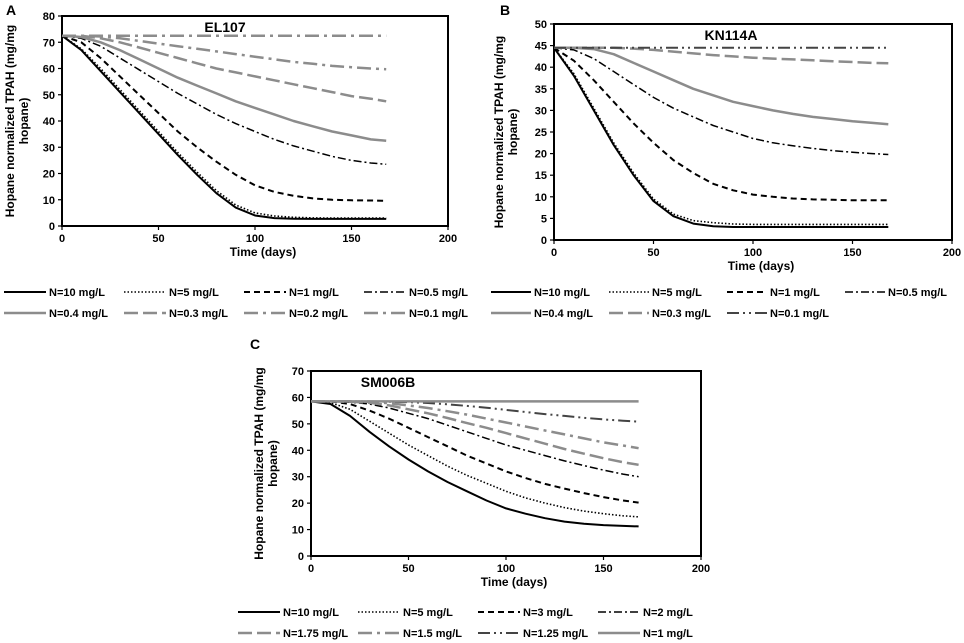  I want to click on legend-label-n-3-mg-l: N=3 mg/L, so click(548, 613).